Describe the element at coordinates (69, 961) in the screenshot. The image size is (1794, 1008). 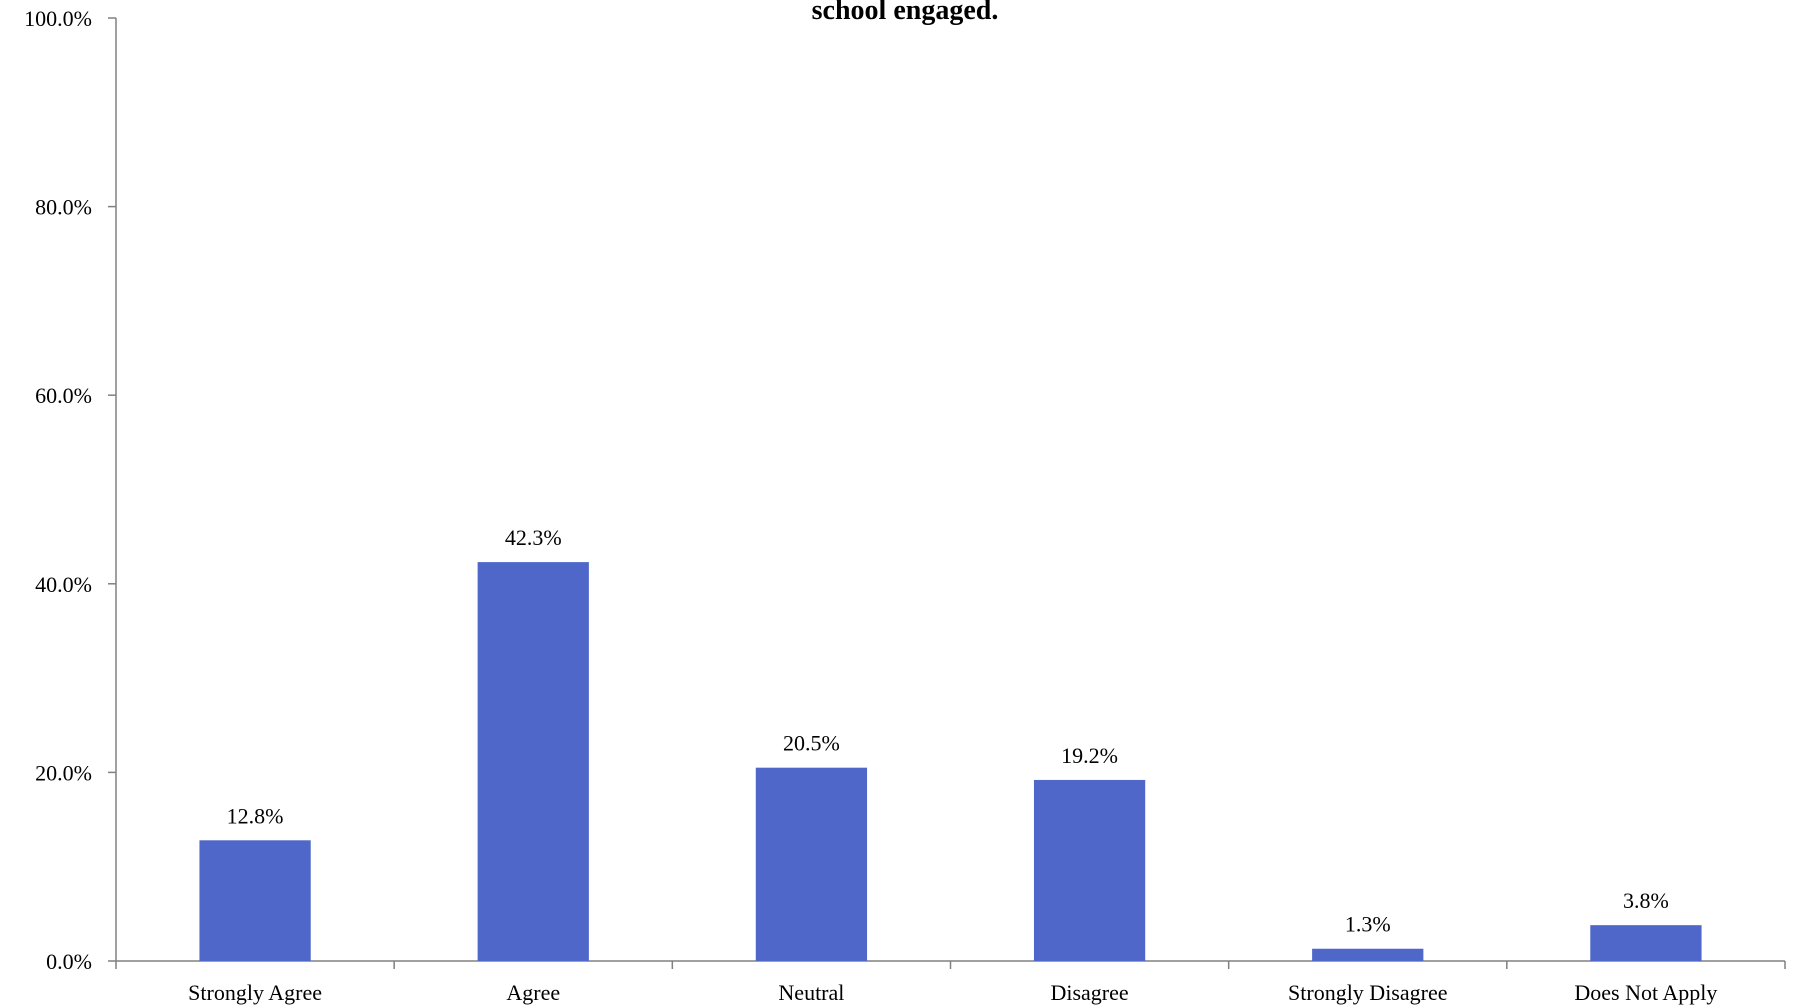
I see `y-tick-label: 0.0%` at that location.